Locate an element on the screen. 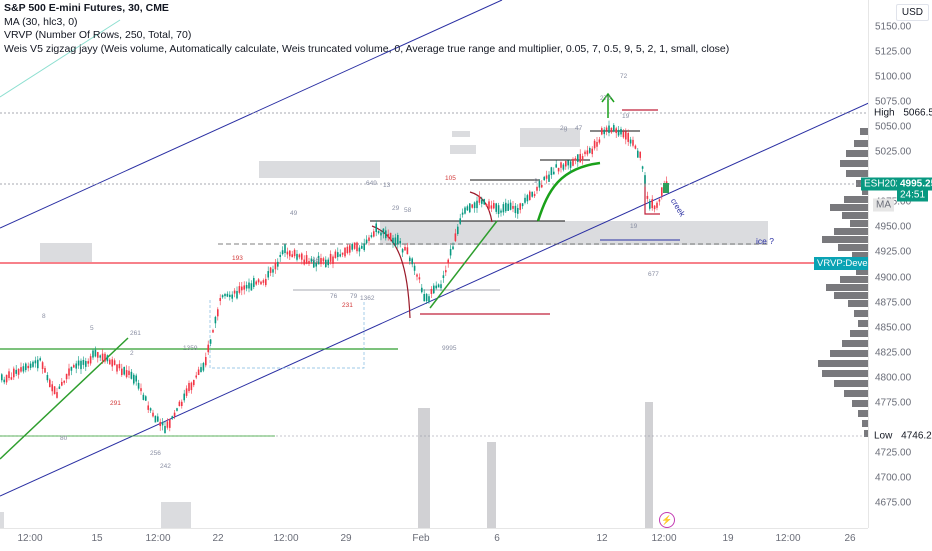 This screenshot has width=932, height=551. currency-button: USD is located at coordinates (912, 12).